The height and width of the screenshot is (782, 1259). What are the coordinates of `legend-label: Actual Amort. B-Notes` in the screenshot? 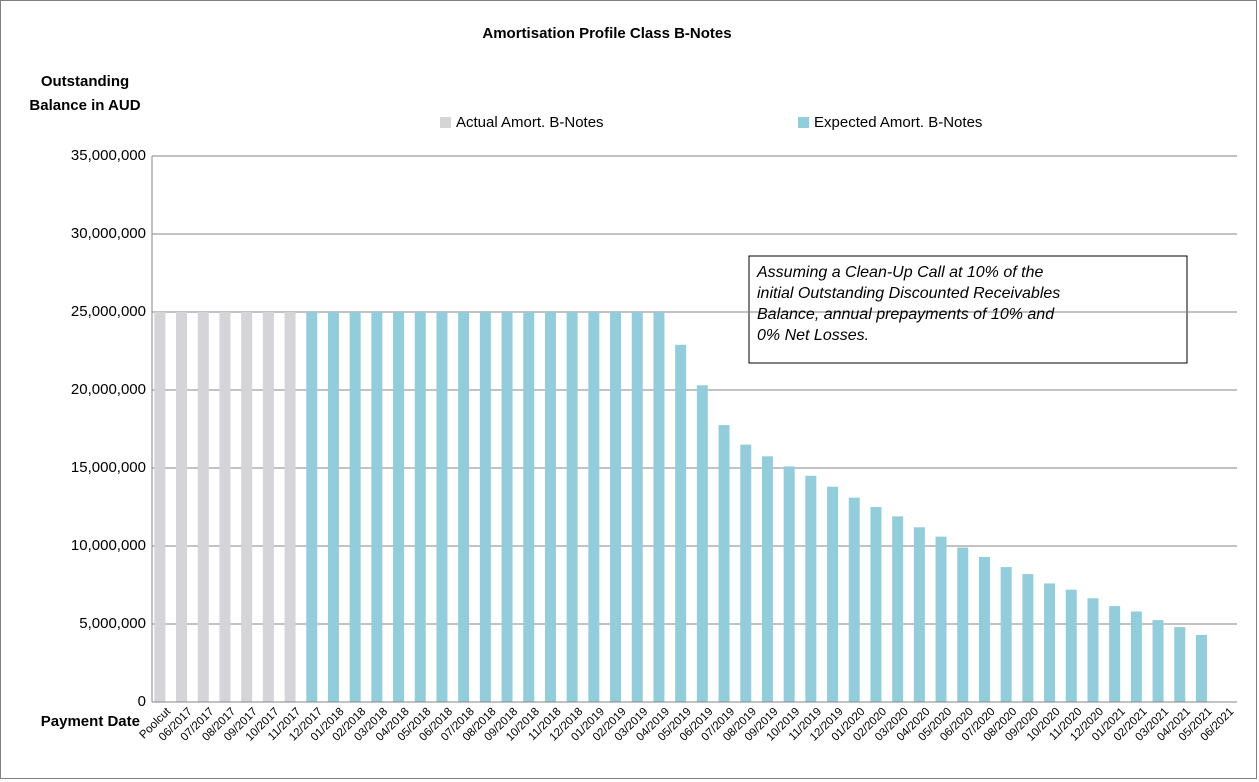 It's located at (530, 122).